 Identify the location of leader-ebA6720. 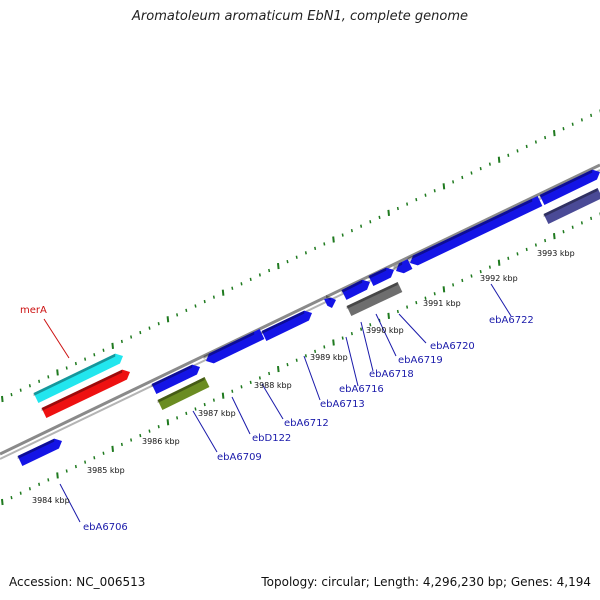
(412, 328).